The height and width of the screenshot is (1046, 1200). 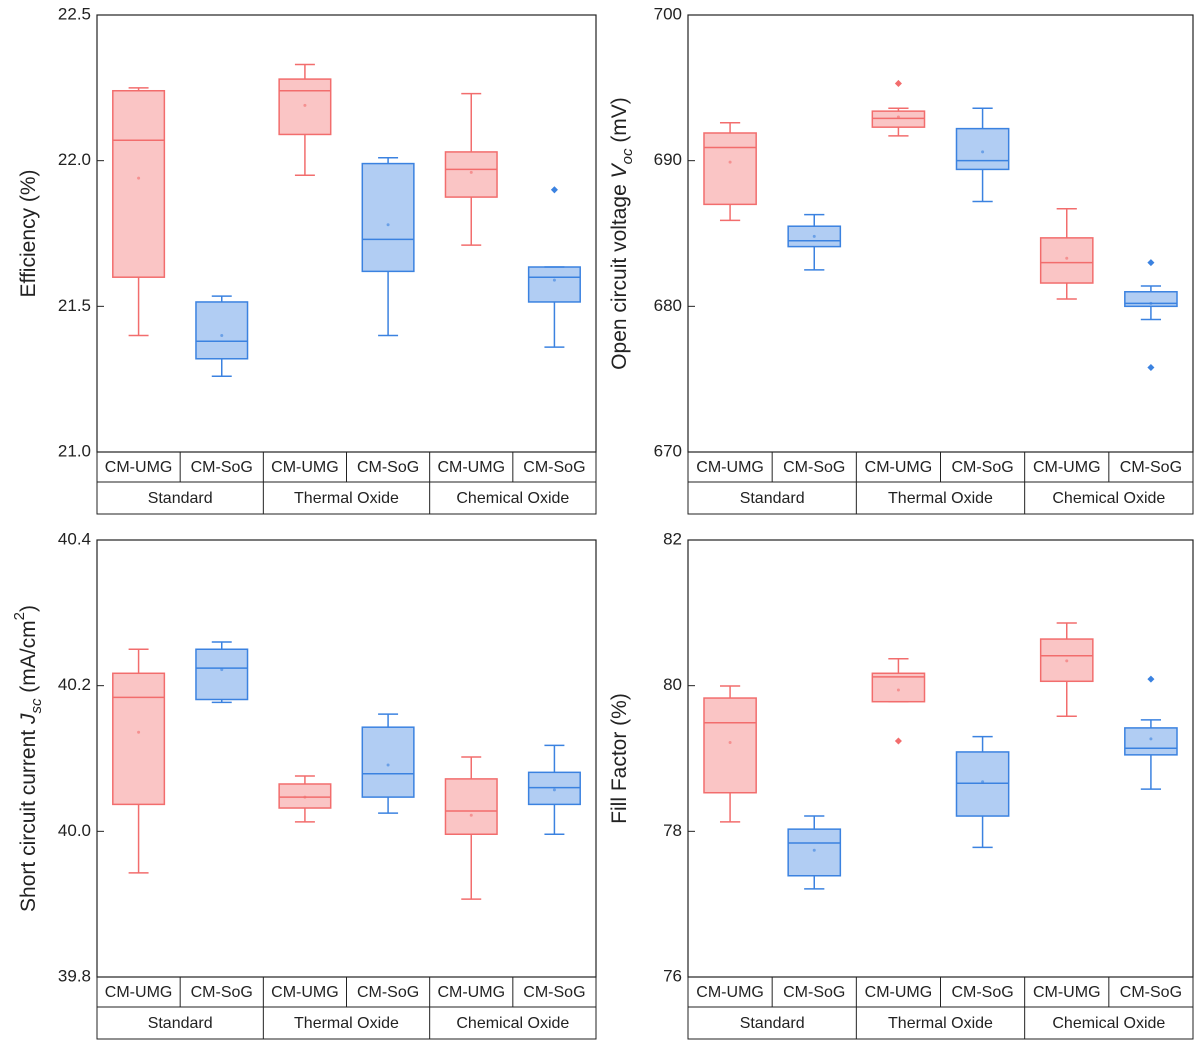 What do you see at coordinates (74, 684) in the screenshot?
I see `y-tick-label: 40.2` at bounding box center [74, 684].